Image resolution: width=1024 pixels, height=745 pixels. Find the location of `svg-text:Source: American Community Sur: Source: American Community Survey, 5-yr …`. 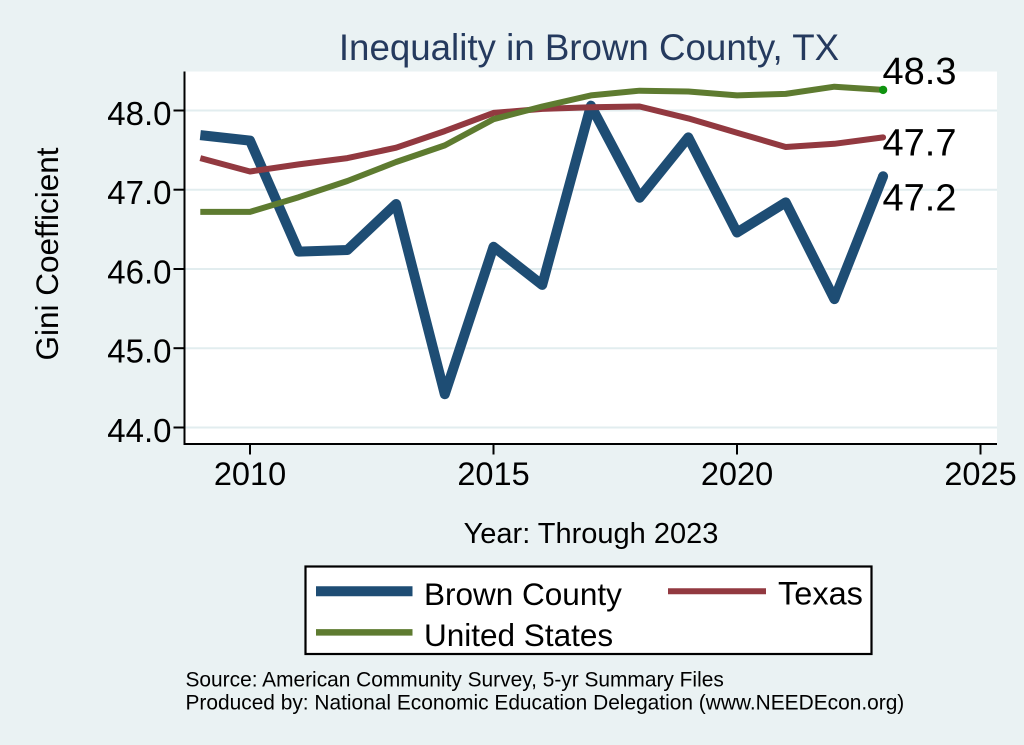

svg-text:Source: American Community Sur: Source: American Community Survey, 5-yr … is located at coordinates (455, 680).